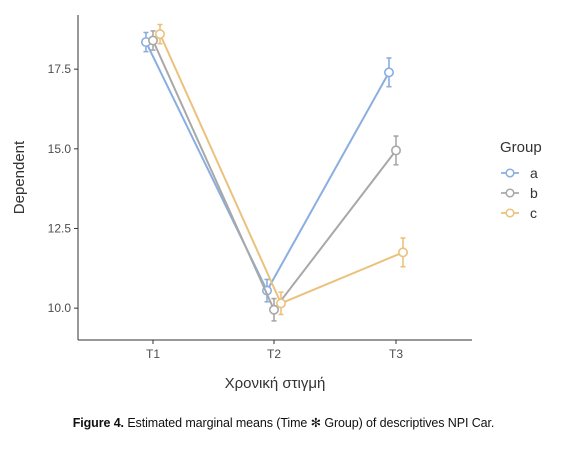 This screenshot has width=567, height=452. I want to click on y-tick-label: 12.5, so click(60, 228).